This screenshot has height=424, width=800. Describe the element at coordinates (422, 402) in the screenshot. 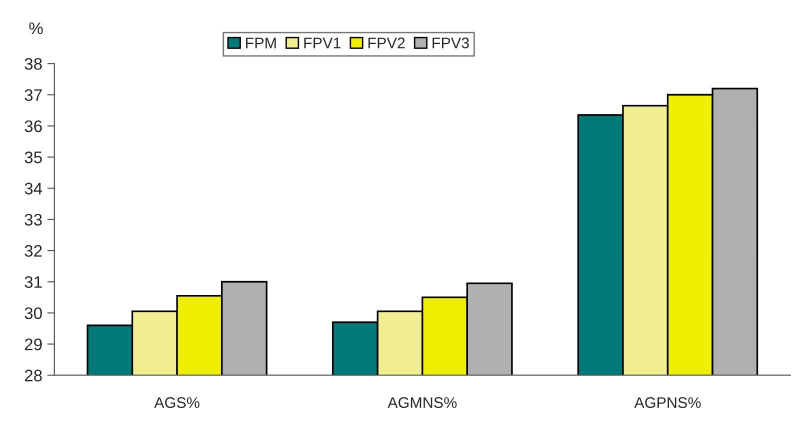

I see `x-tick-label: AGMNS%` at that location.